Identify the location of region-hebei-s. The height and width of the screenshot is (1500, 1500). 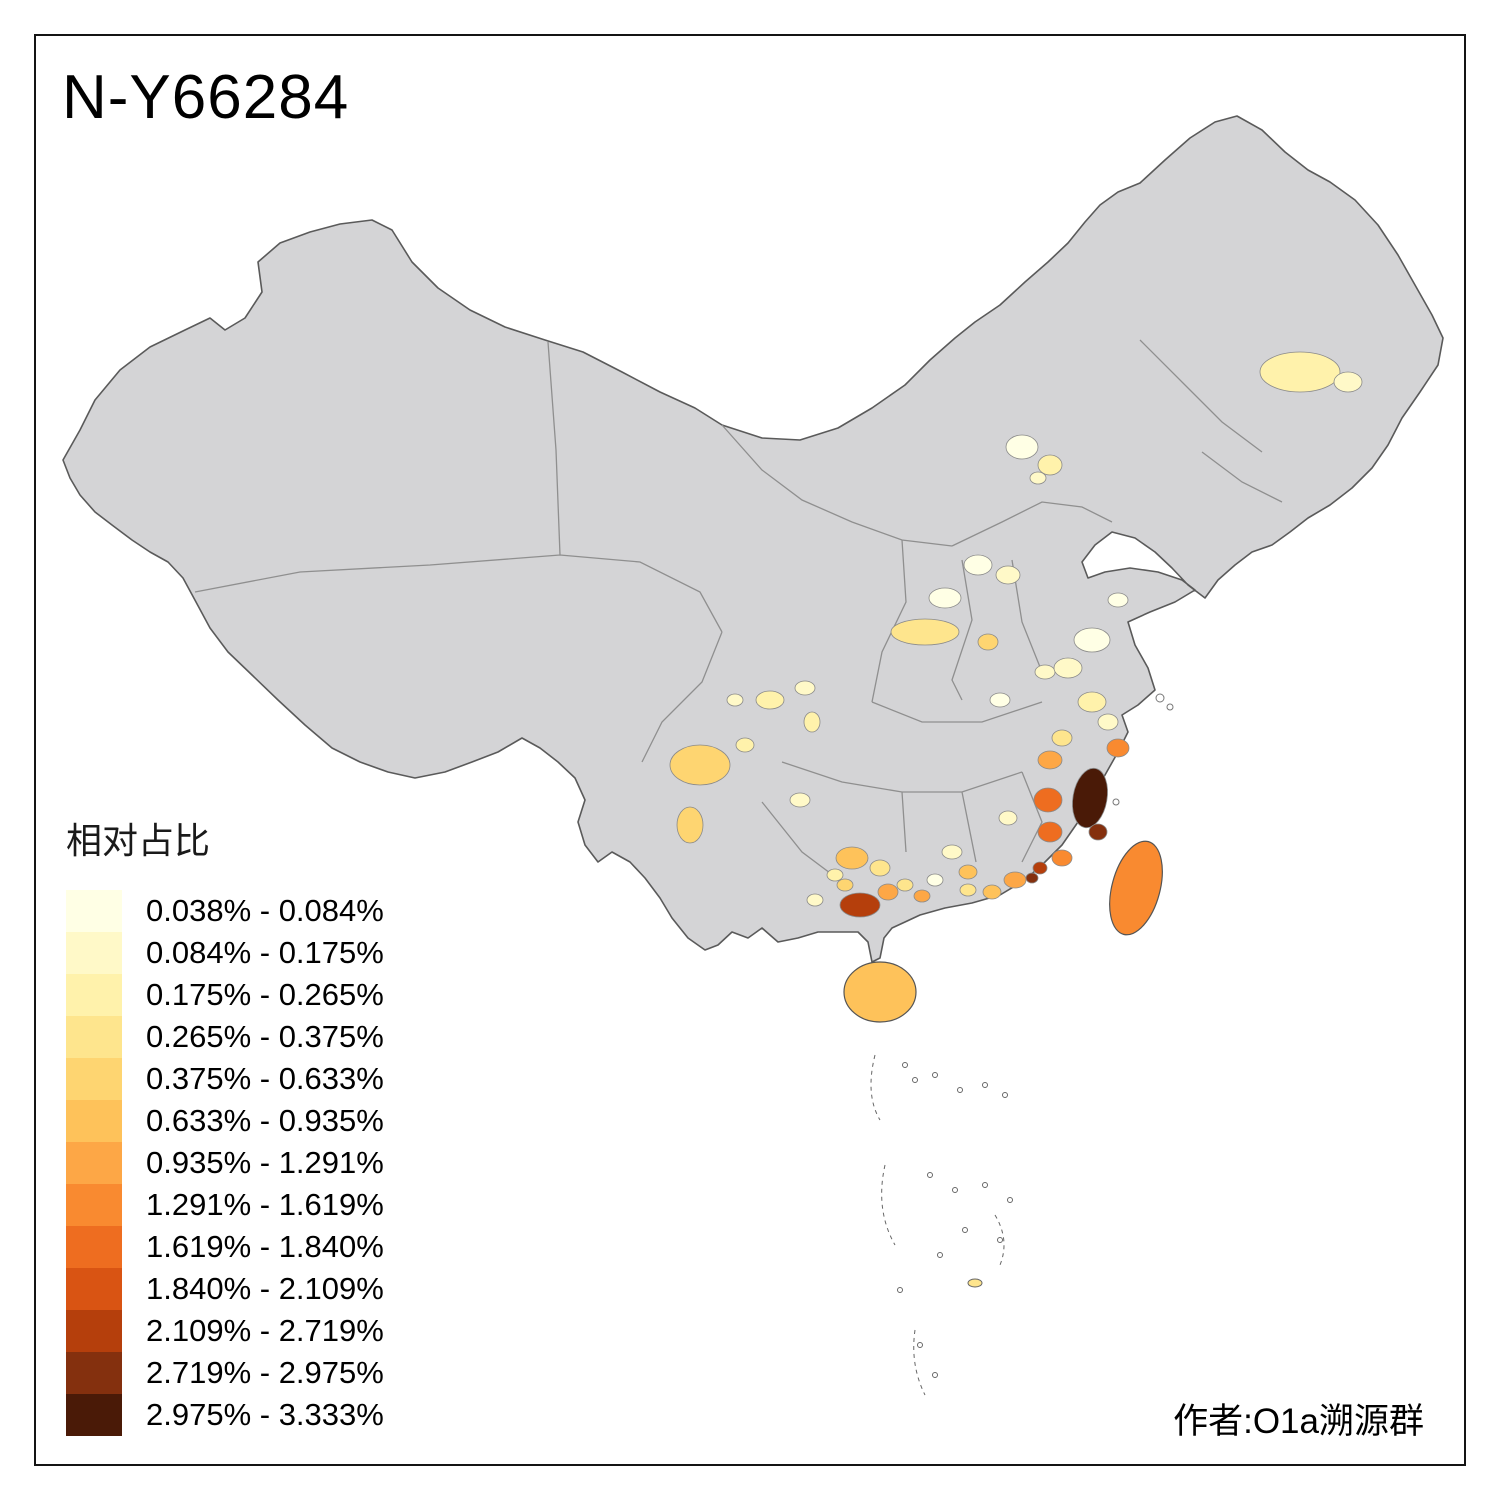
(1038, 478).